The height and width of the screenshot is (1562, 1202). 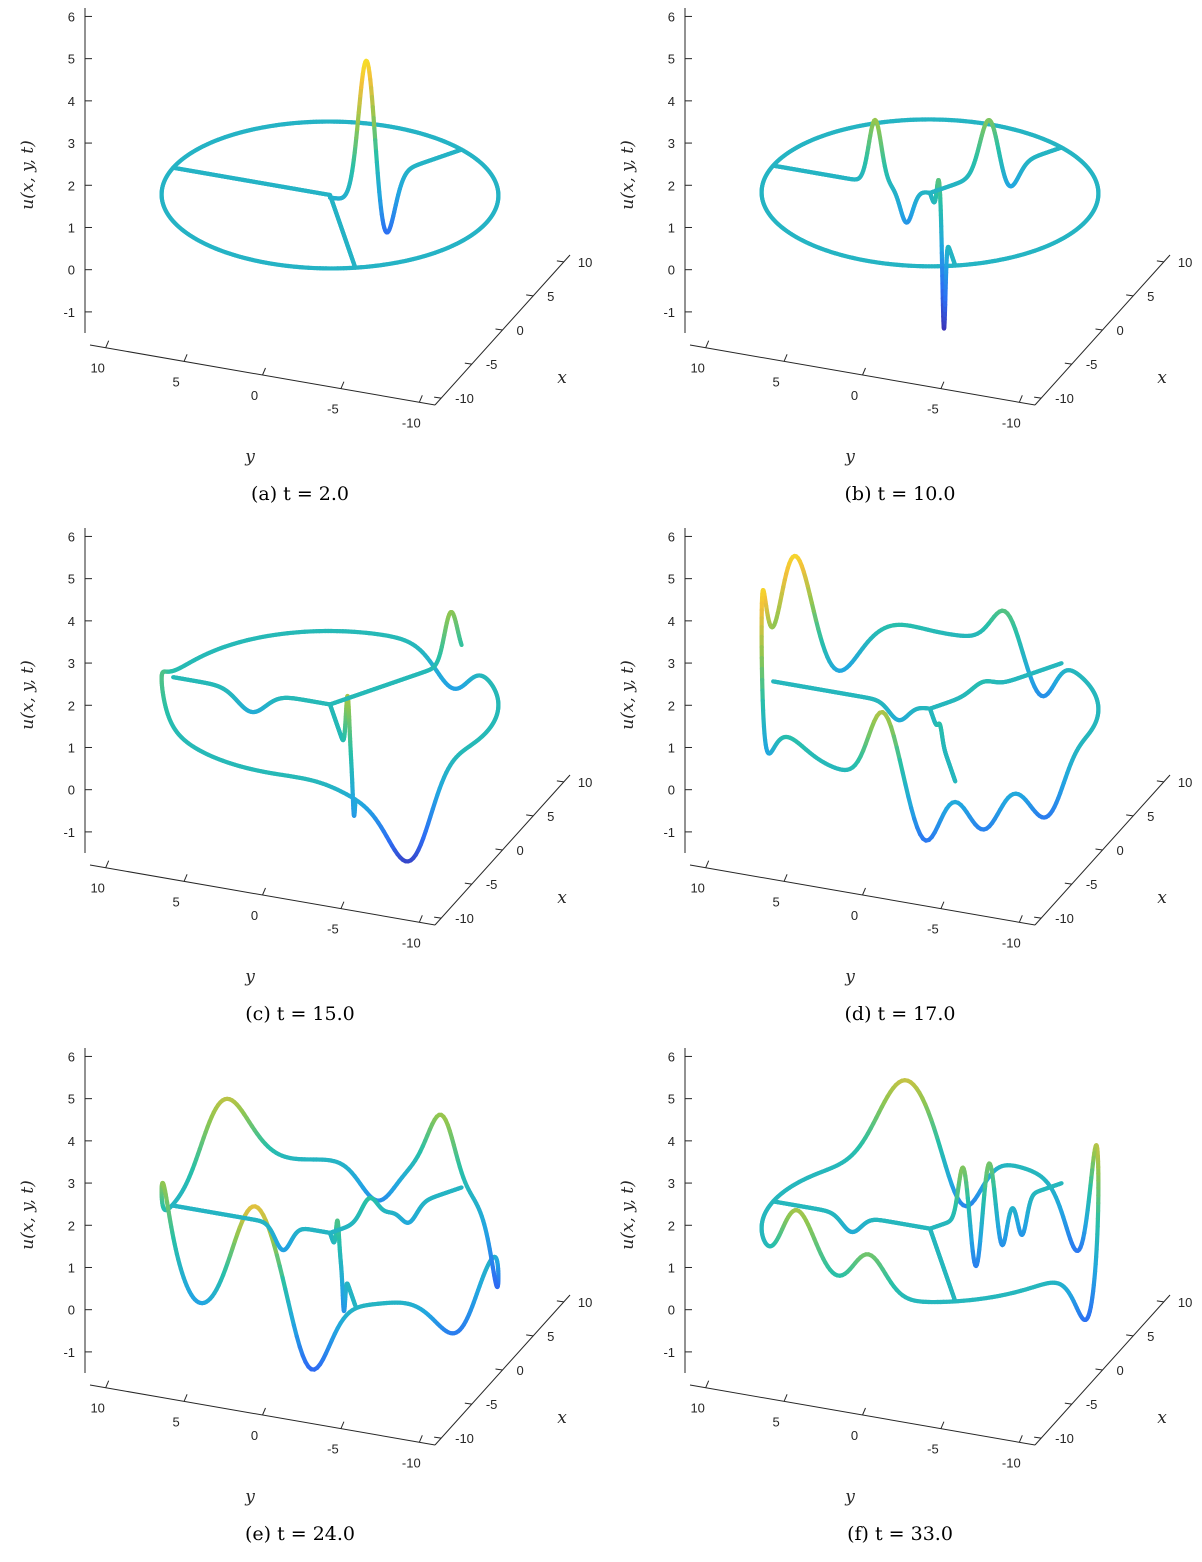 What do you see at coordinates (900, 1534) in the screenshot?
I see `panel-caption: (f) t = 33.0` at bounding box center [900, 1534].